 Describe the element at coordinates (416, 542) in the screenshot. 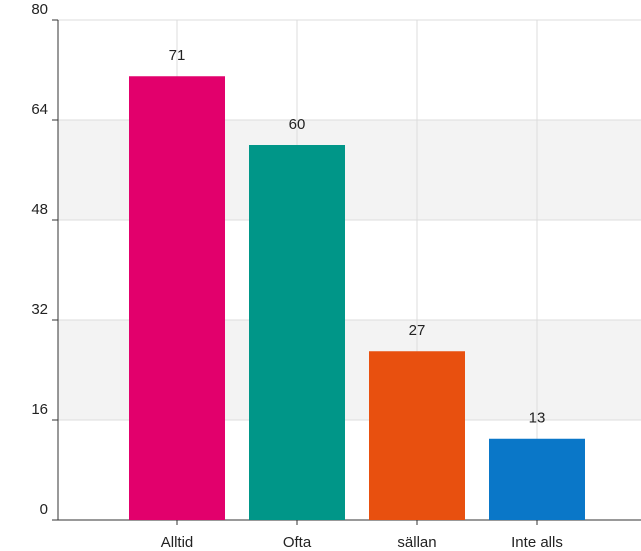

I see `x-tick-label: sällan` at that location.